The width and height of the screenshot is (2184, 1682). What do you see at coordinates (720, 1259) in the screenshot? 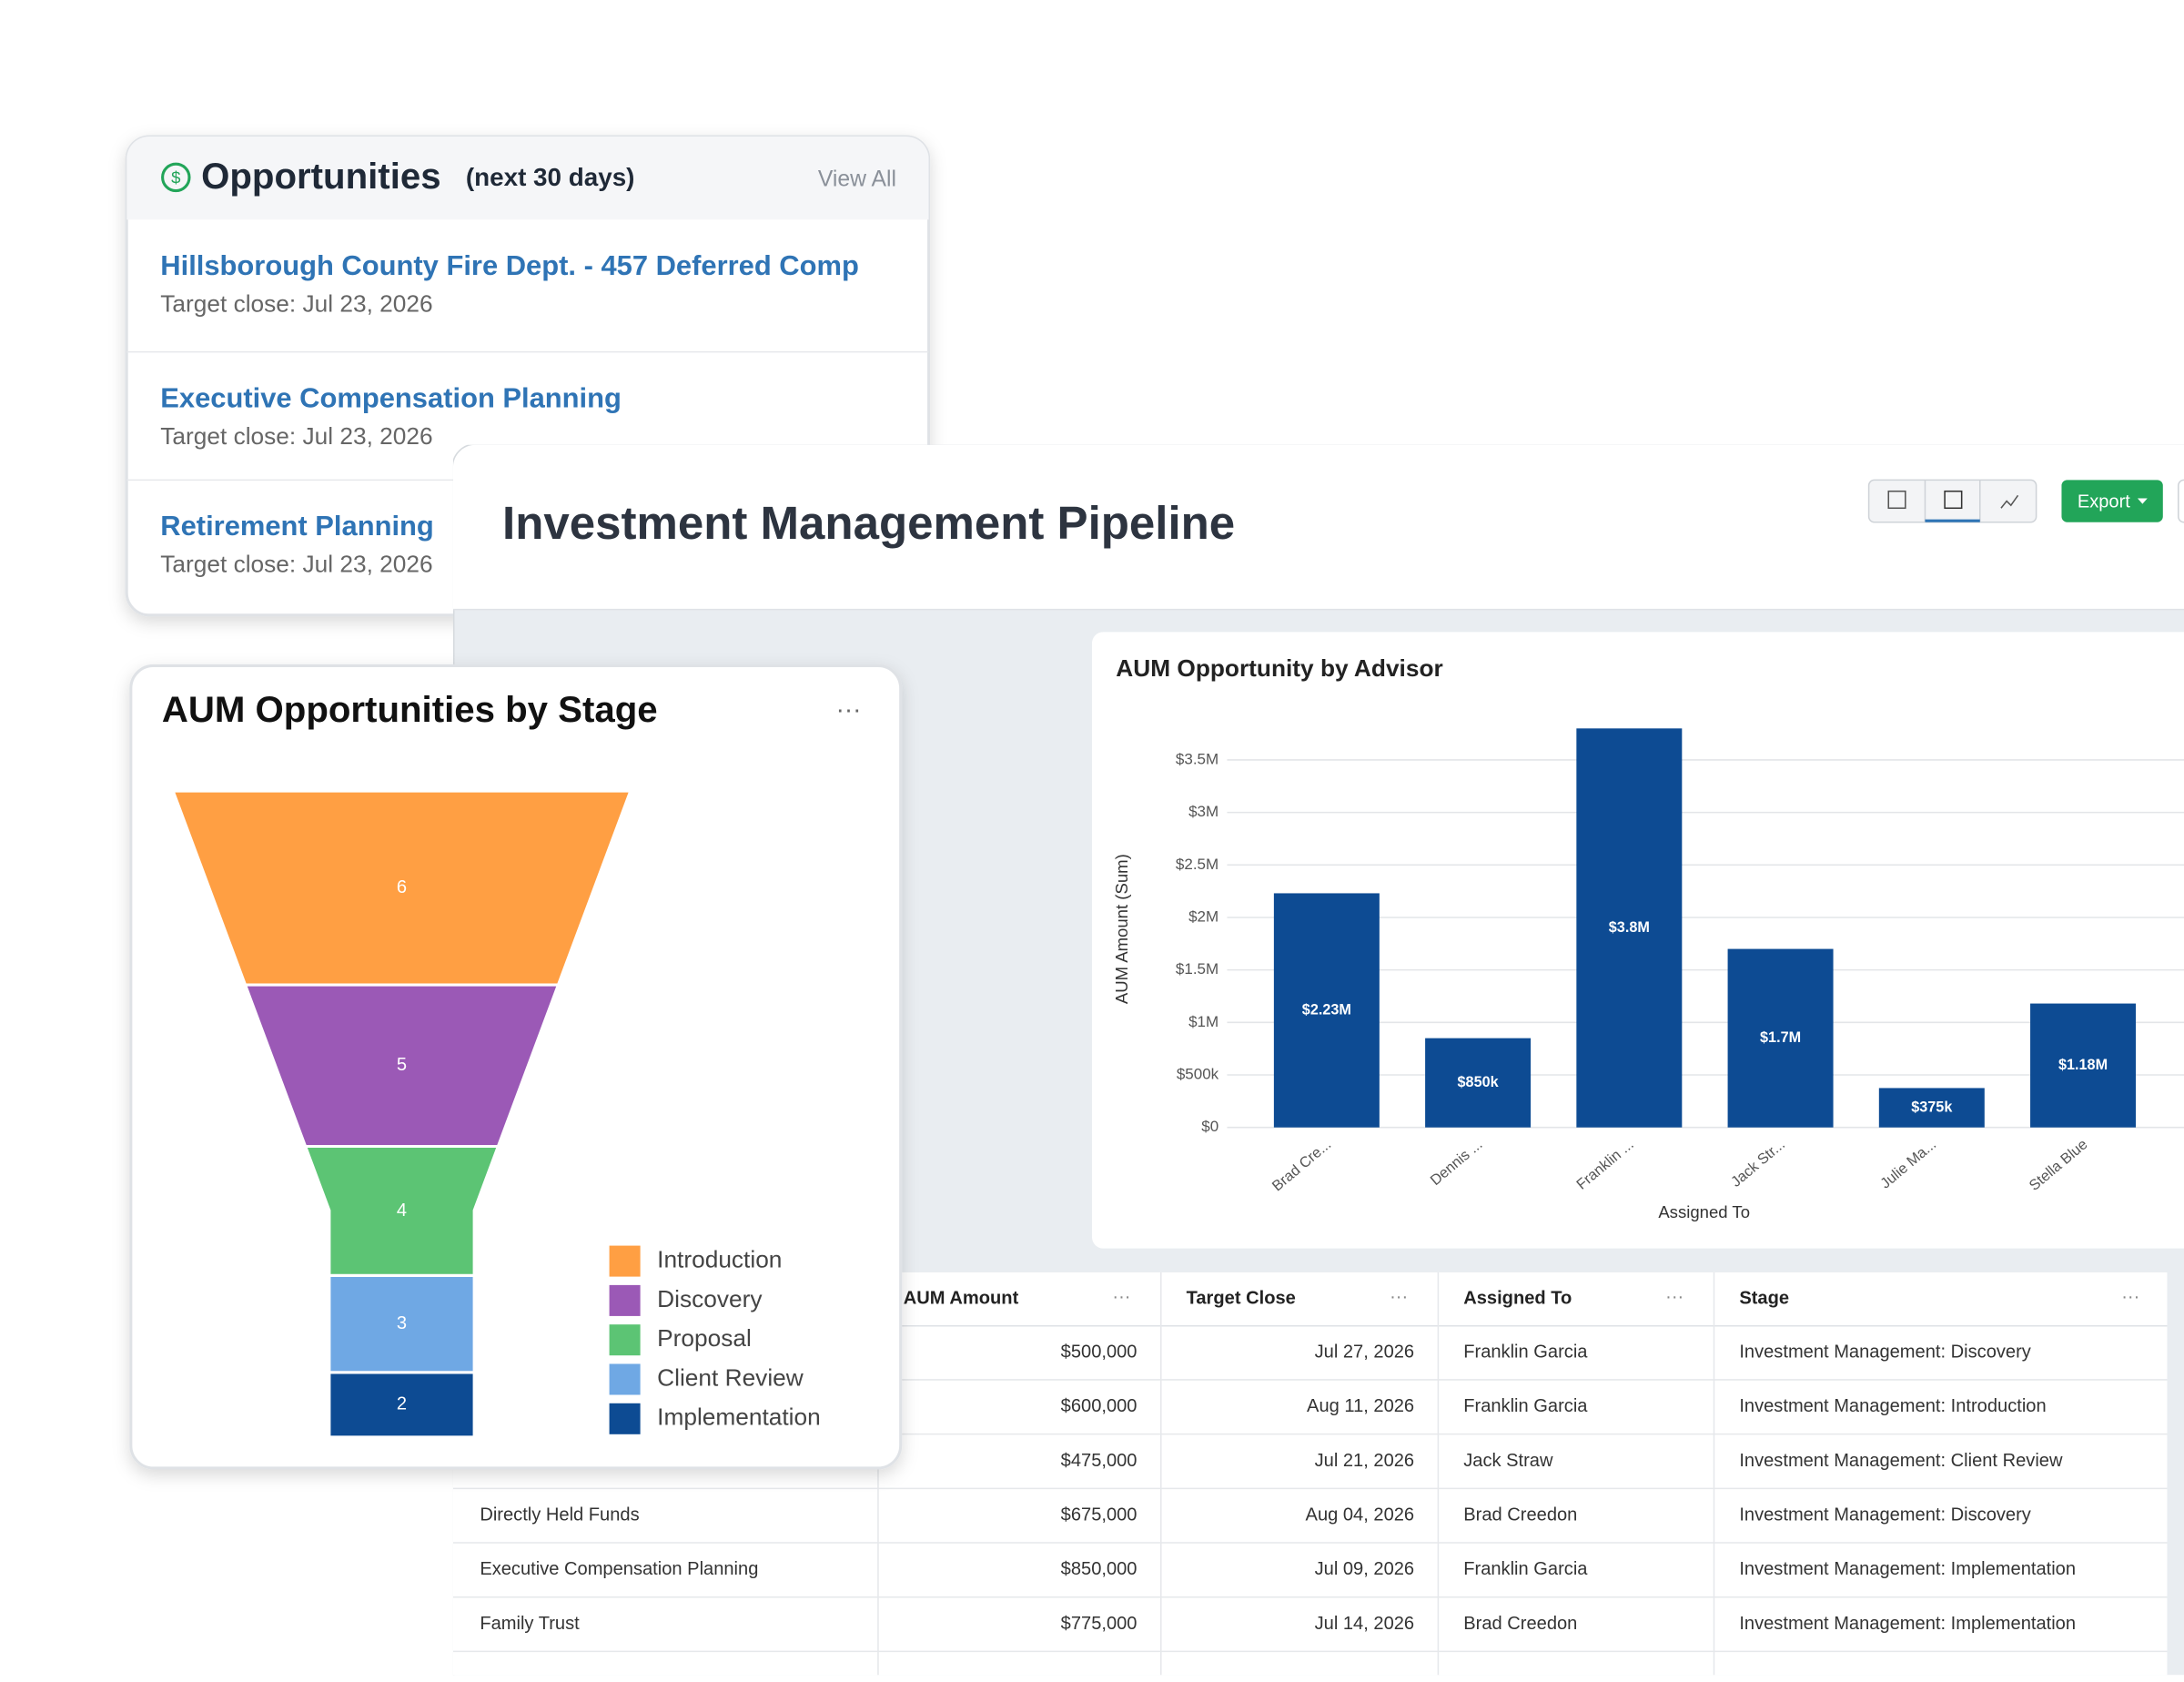
I see `legend-label: Introduction` at bounding box center [720, 1259].